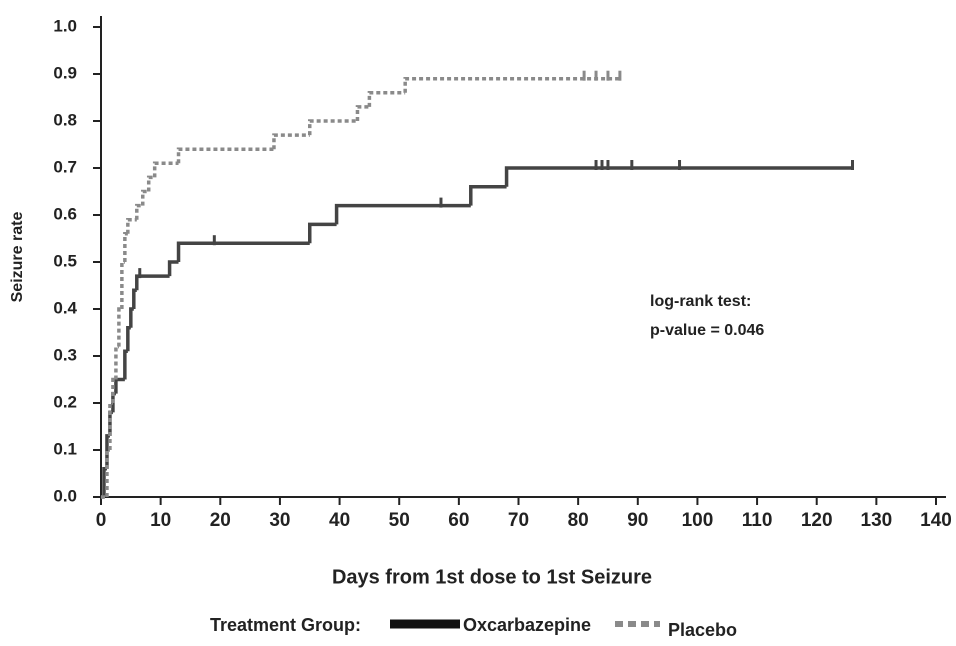 The width and height of the screenshot is (956, 646). Describe the element at coordinates (527, 625) in the screenshot. I see `legend-label: Oxcarbazepine` at that location.